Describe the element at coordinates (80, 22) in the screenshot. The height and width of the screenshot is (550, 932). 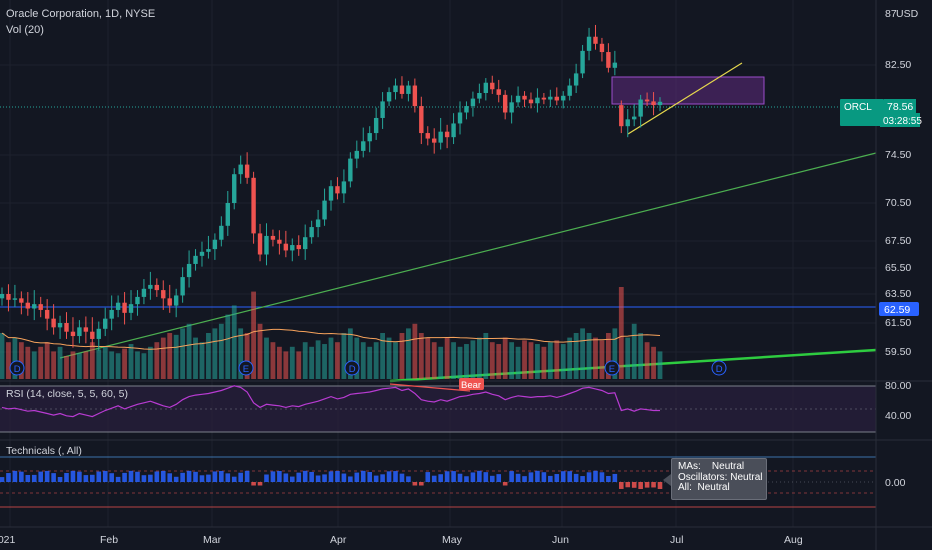
I see `chart-header: Oracle Corporation, 1D, NYSE Vol (20)` at that location.